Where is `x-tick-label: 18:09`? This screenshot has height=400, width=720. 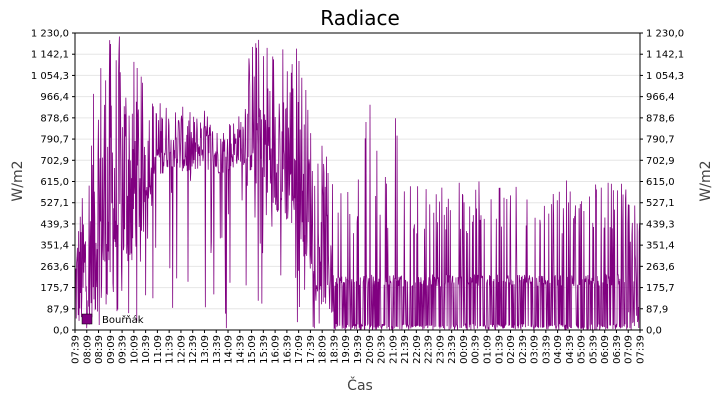 x-tick-label: 18:09 is located at coordinates (323, 349).